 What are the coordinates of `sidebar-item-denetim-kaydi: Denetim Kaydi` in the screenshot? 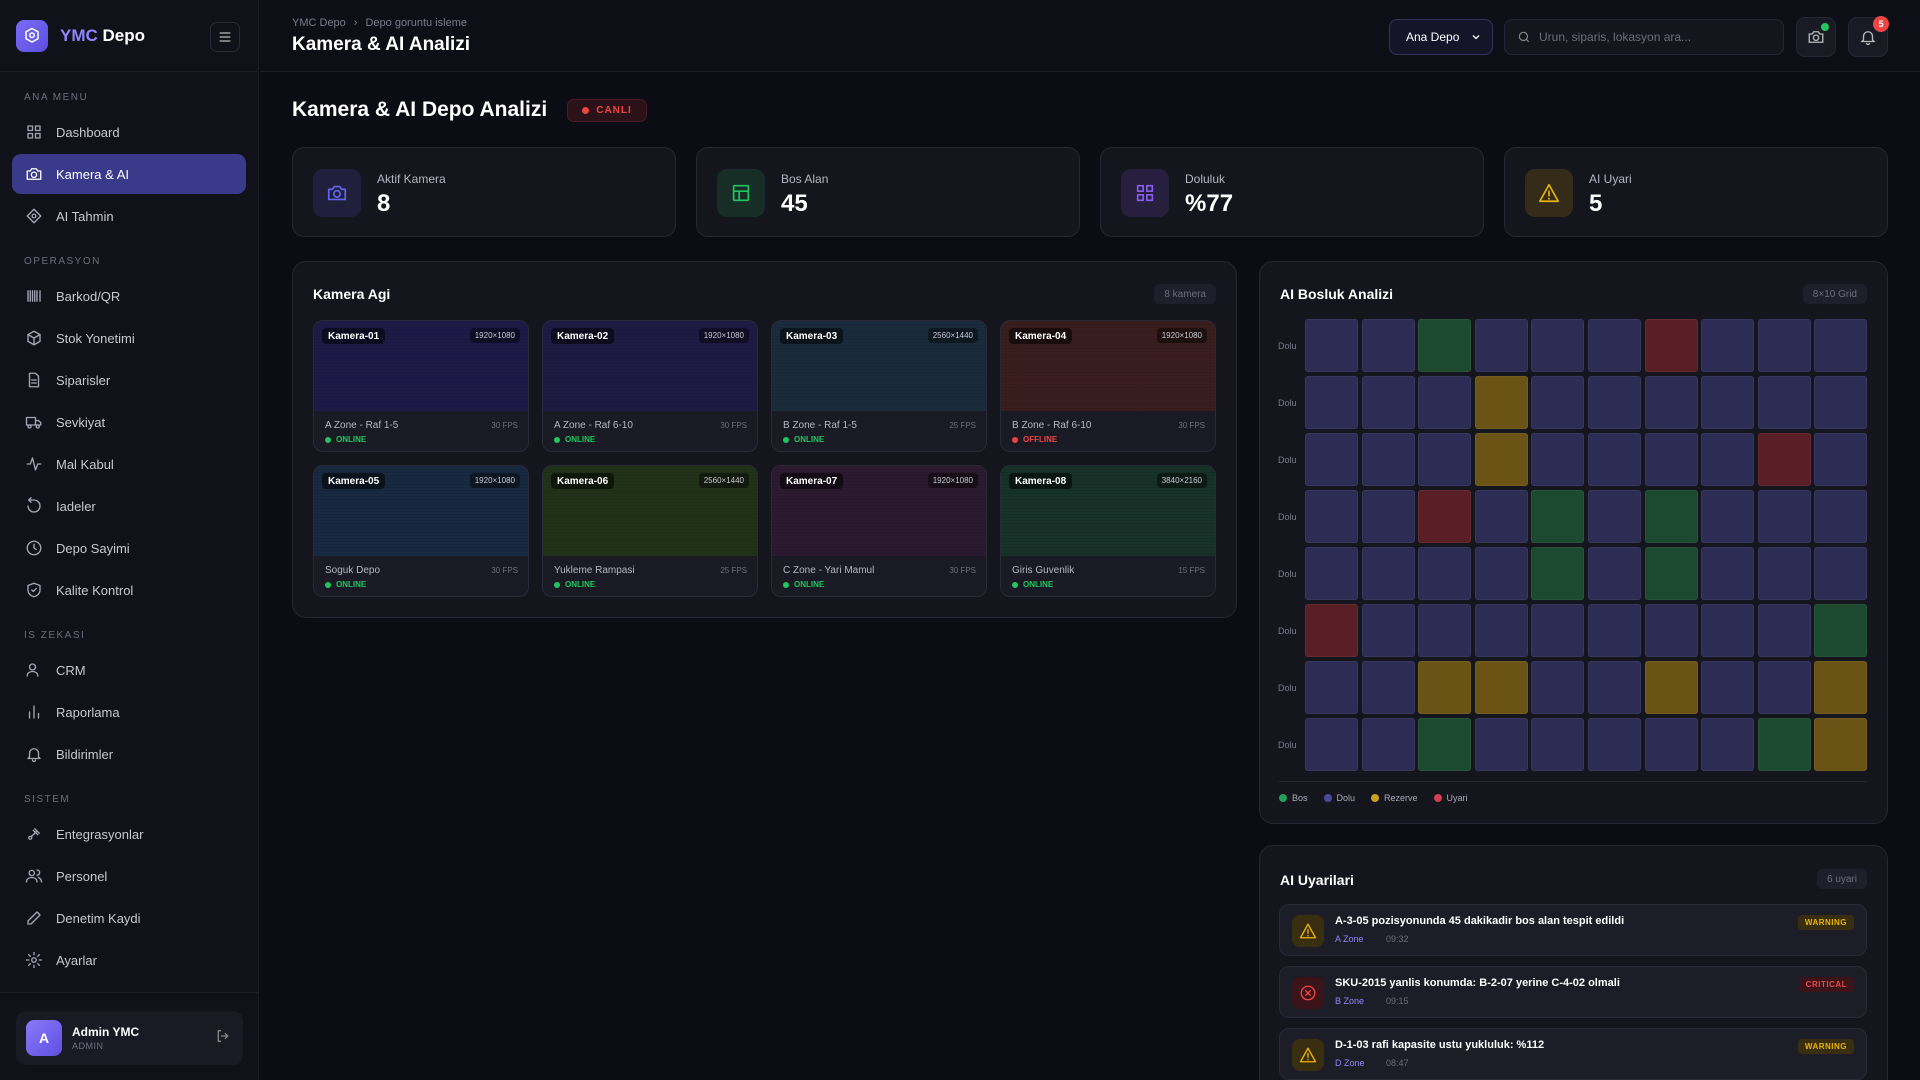 It's located at (129, 918).